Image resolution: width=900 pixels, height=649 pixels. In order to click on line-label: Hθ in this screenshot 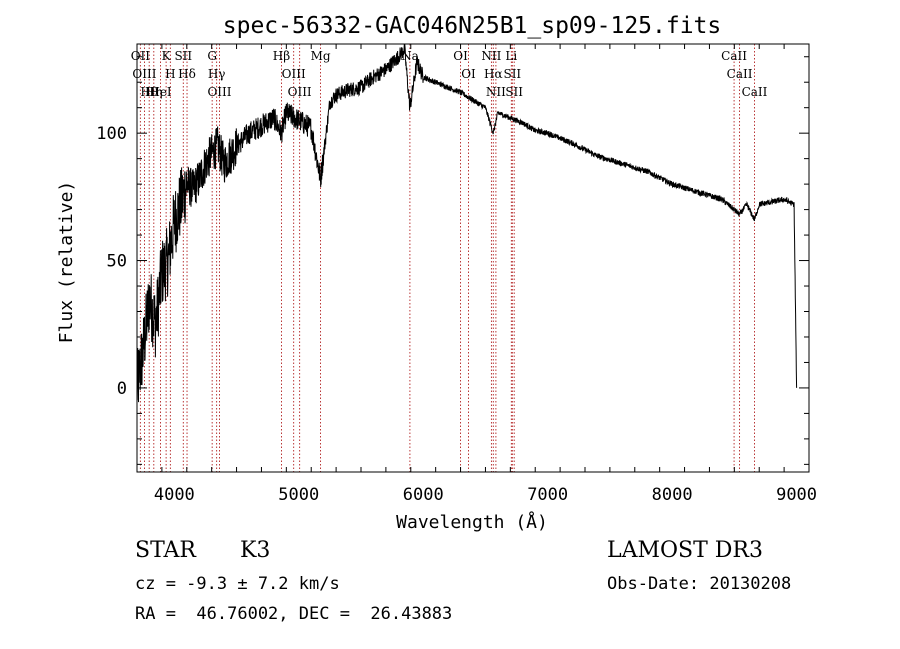, I will do `click(149, 92)`.